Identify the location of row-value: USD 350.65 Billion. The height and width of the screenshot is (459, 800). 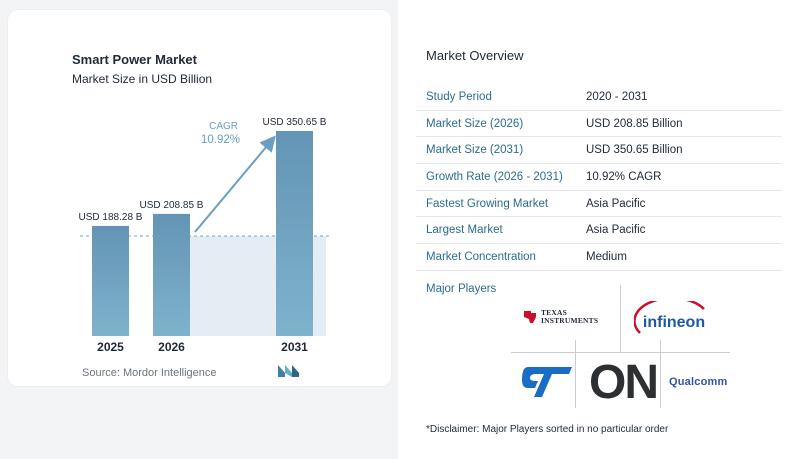
(634, 150).